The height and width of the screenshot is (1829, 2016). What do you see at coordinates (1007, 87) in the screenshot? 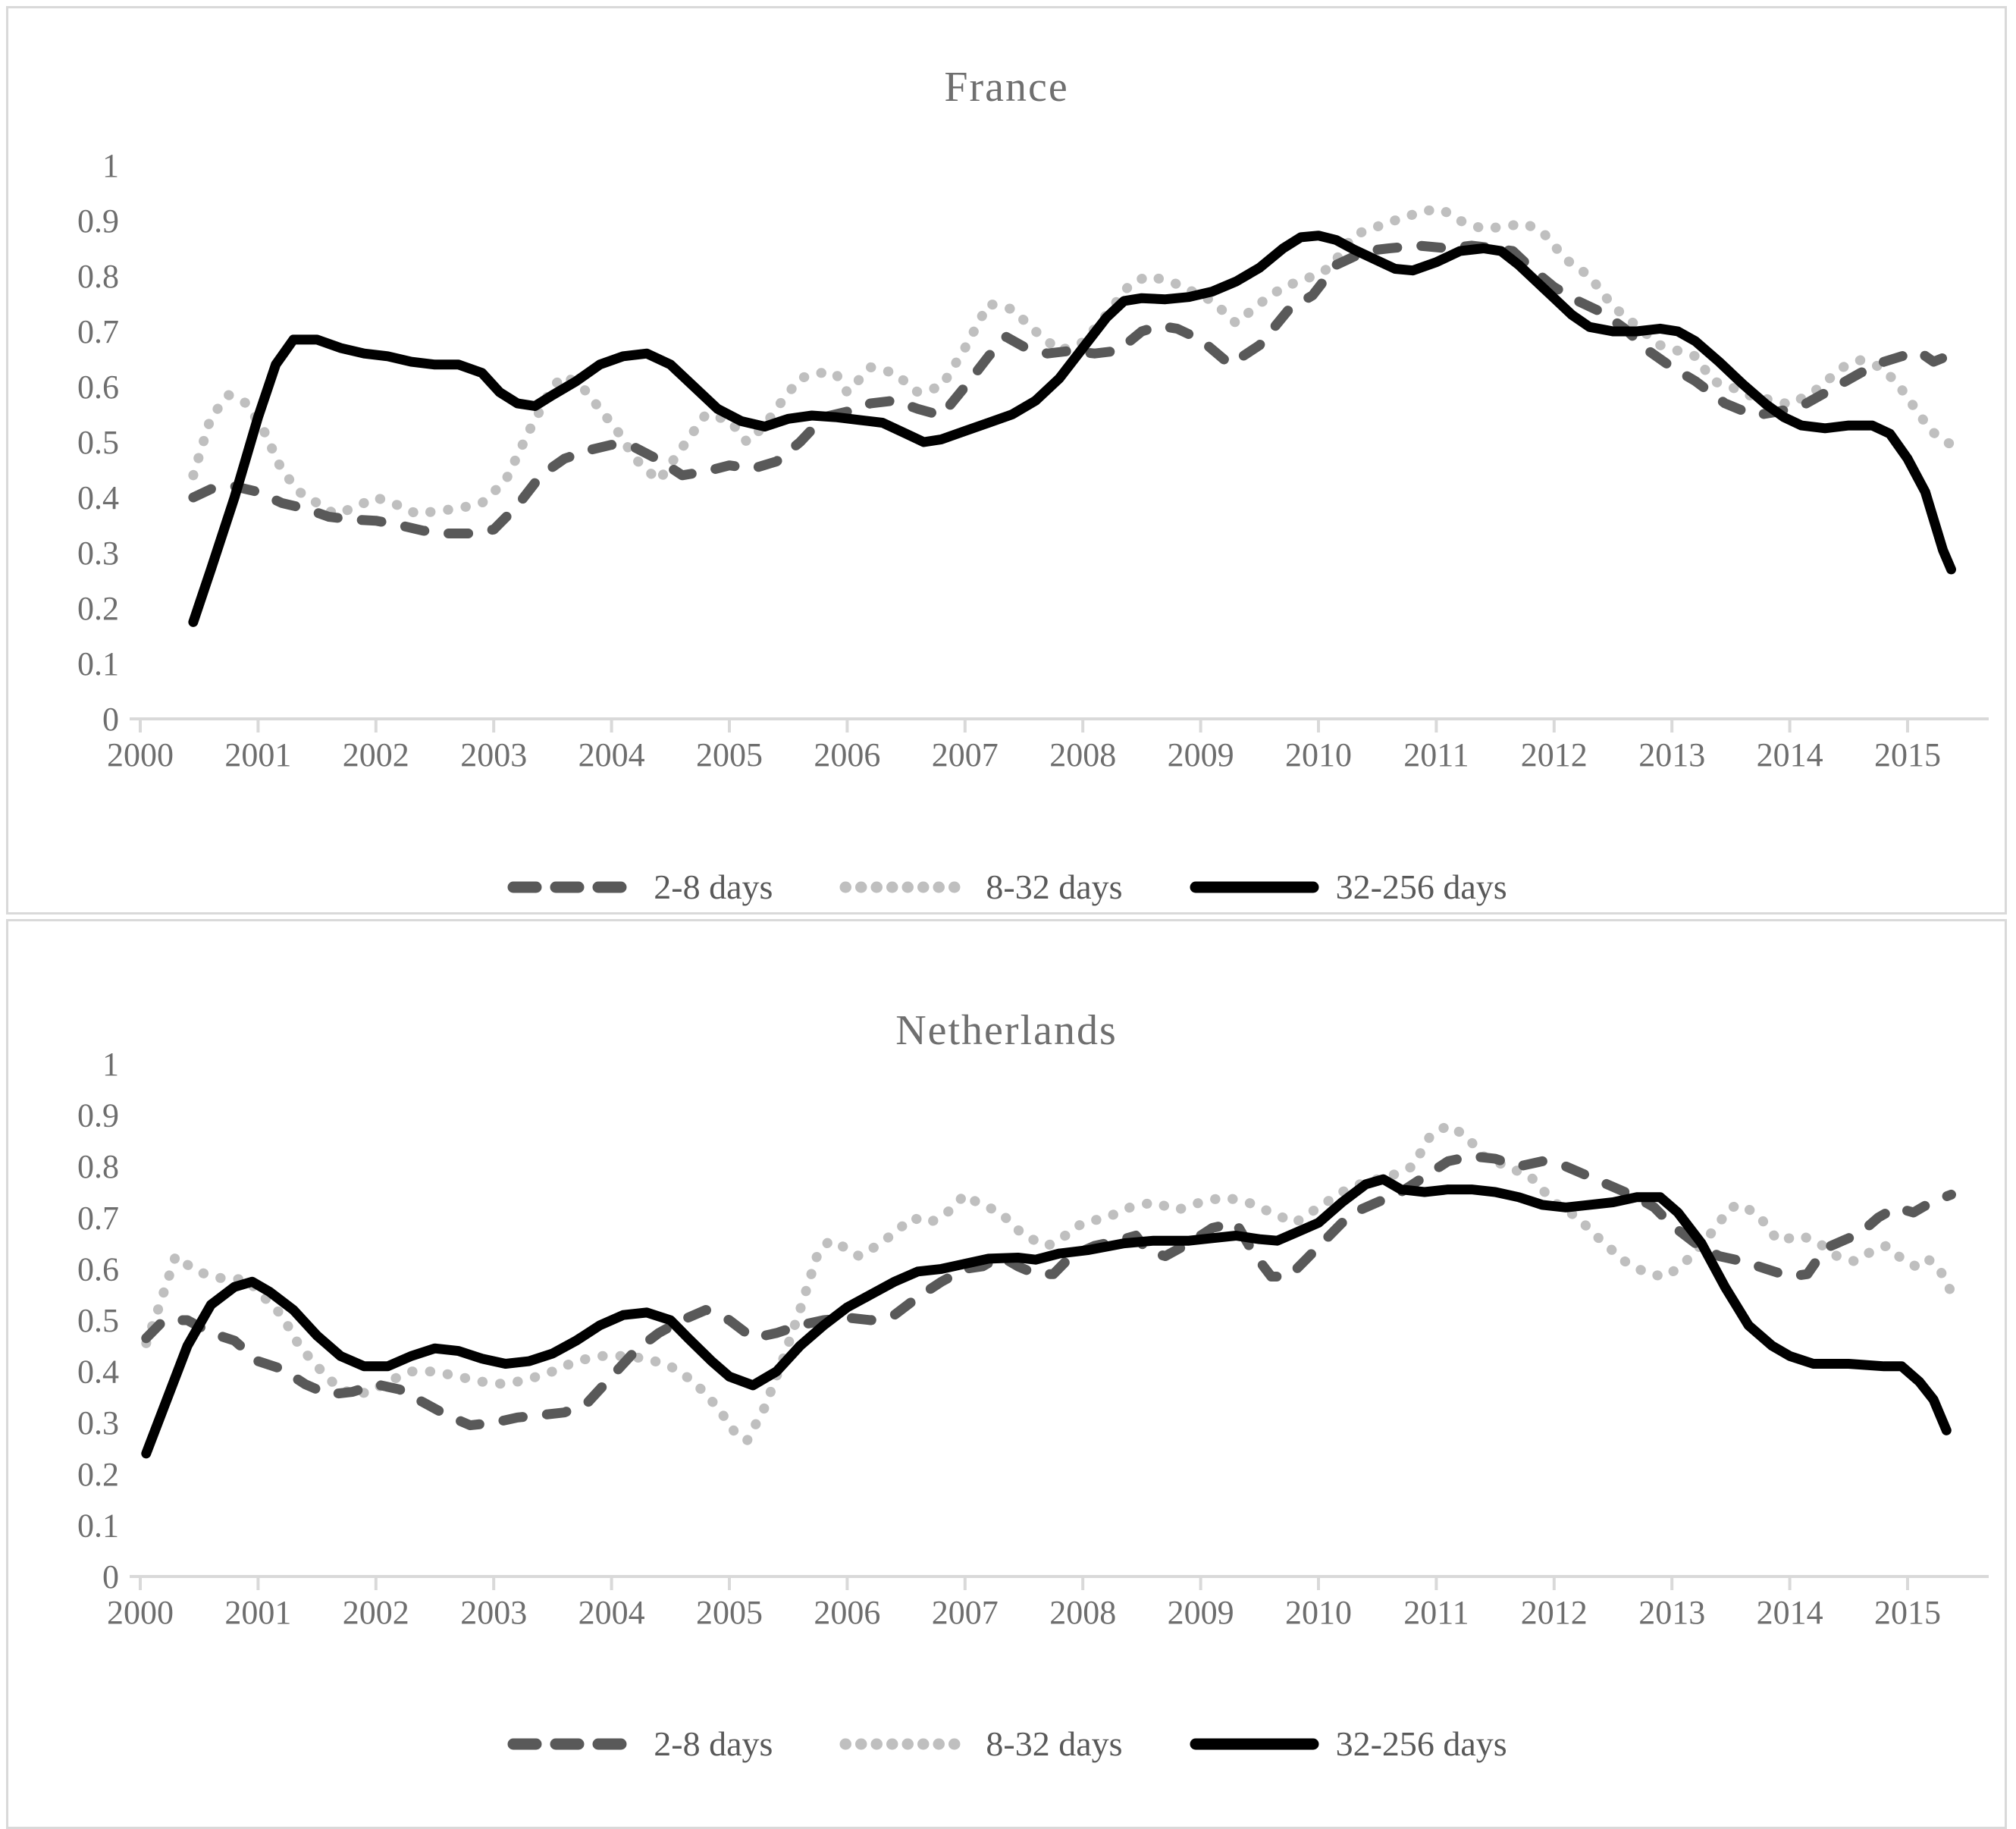
I see `france-chart-title: France` at bounding box center [1007, 87].